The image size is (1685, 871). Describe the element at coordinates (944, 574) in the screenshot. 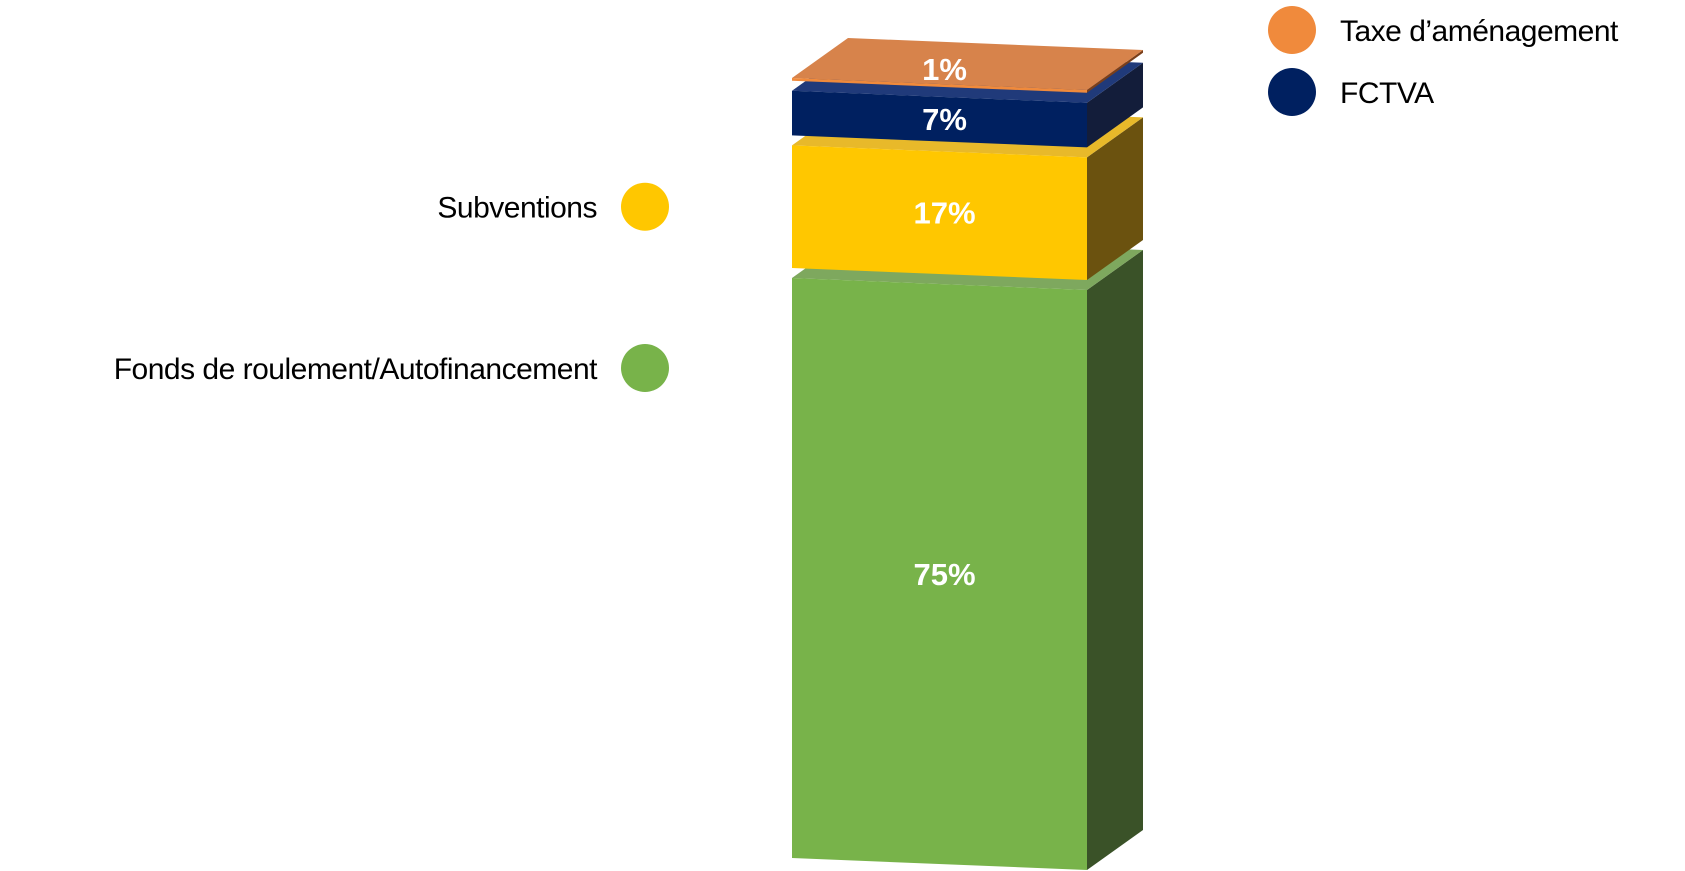

I see `data-label-fonds-de-roulement-autofinancement: 75%` at that location.